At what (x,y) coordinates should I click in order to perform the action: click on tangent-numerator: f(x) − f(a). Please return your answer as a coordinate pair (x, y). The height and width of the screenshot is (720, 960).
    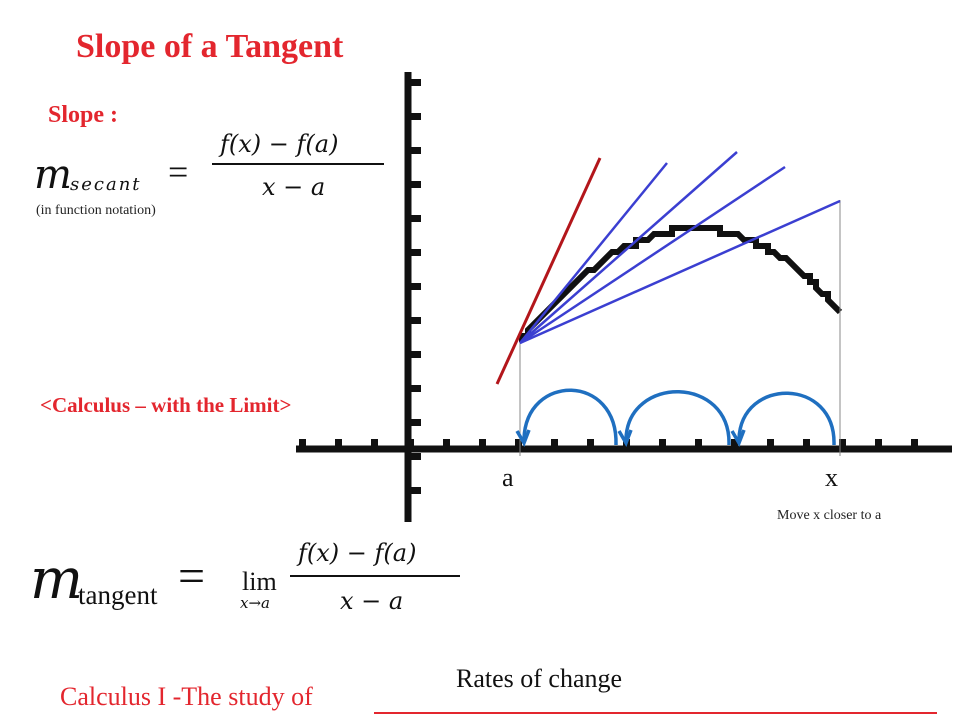
    Looking at the image, I should click on (356, 553).